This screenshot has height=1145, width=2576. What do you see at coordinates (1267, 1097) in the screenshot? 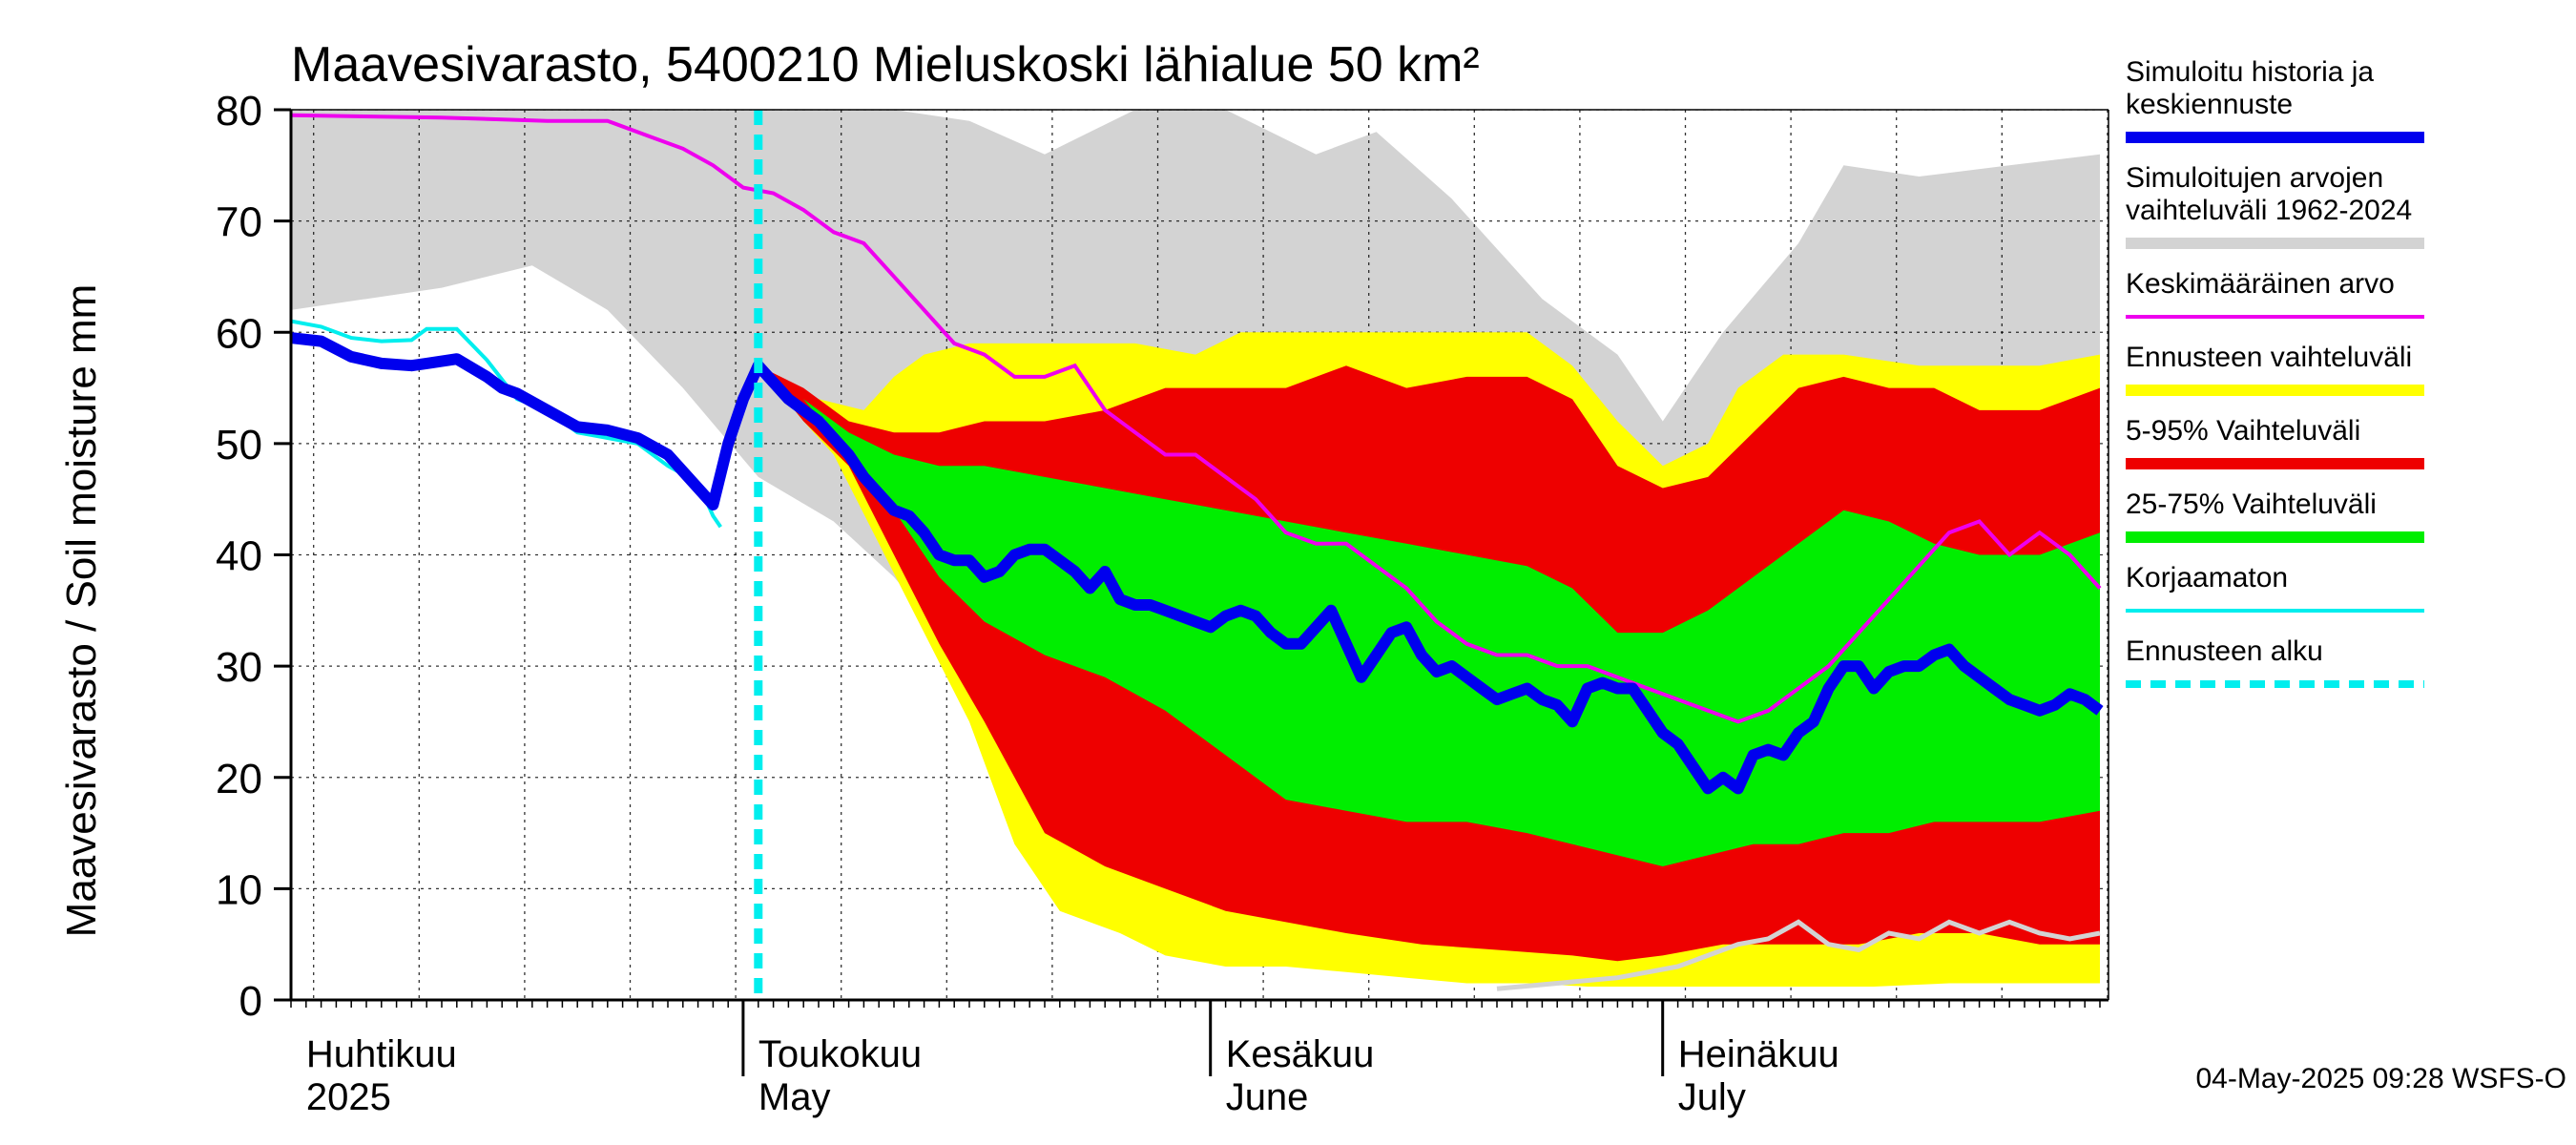
I see `month-label-en: June` at bounding box center [1267, 1097].